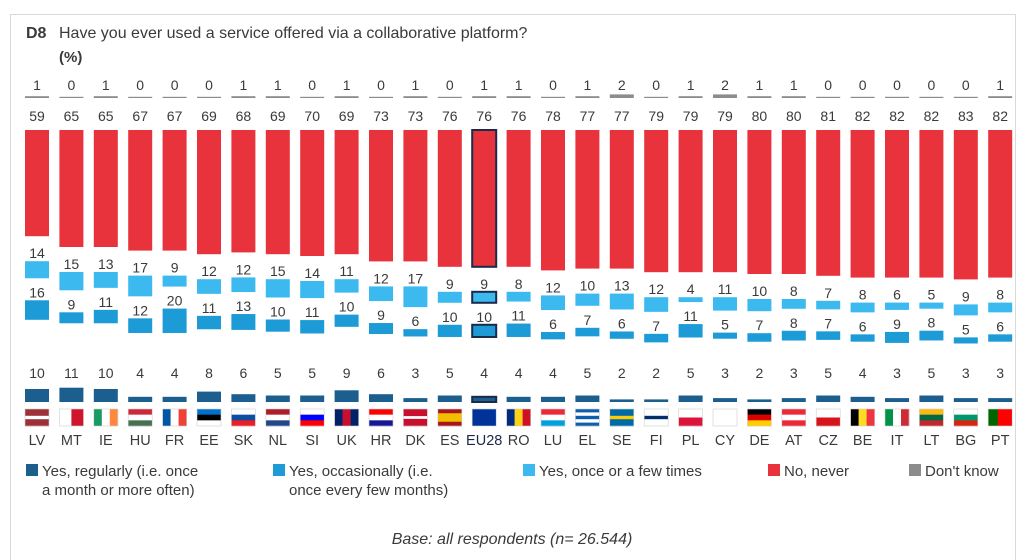 This screenshot has height=560, width=1024. I want to click on regularly-label-hu: 4, so click(140, 373).